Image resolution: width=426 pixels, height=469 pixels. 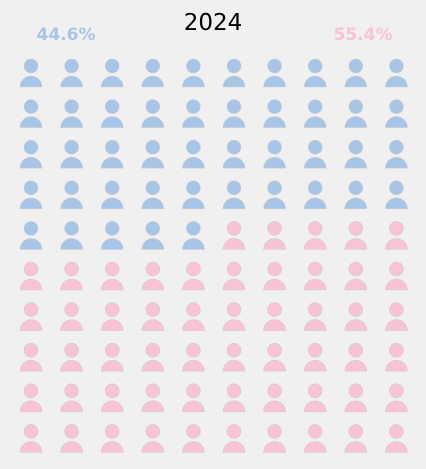 I want to click on series-2-percentage: 55.4%, so click(x=363, y=35).